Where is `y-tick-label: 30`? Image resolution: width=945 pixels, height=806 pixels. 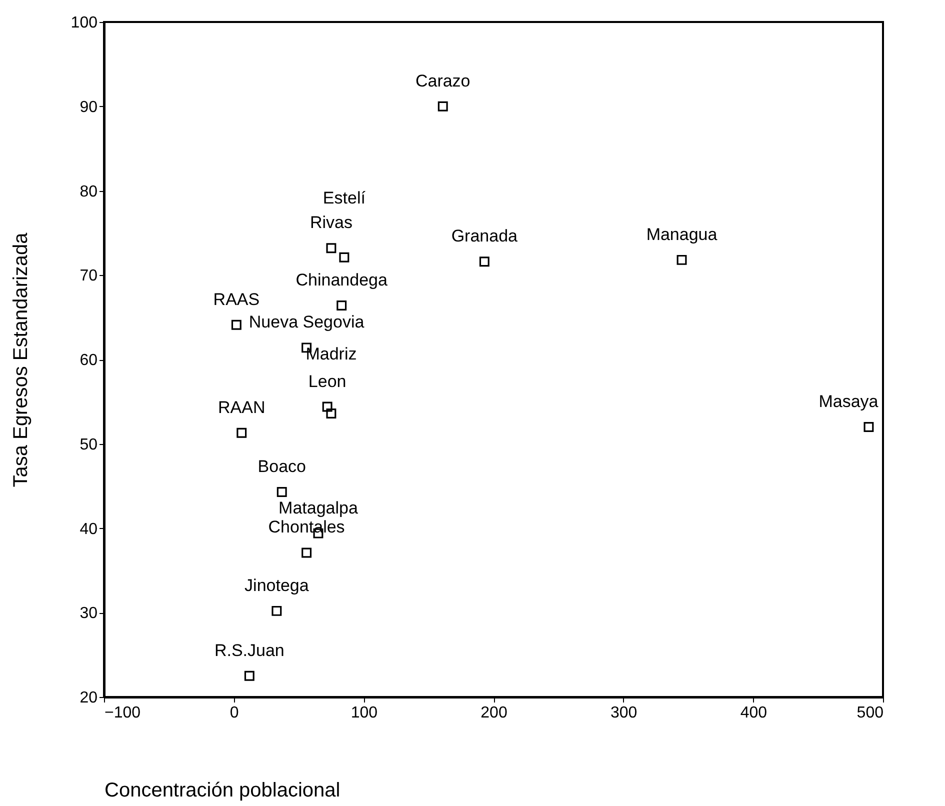
y-tick-label: 30 is located at coordinates (89, 613).